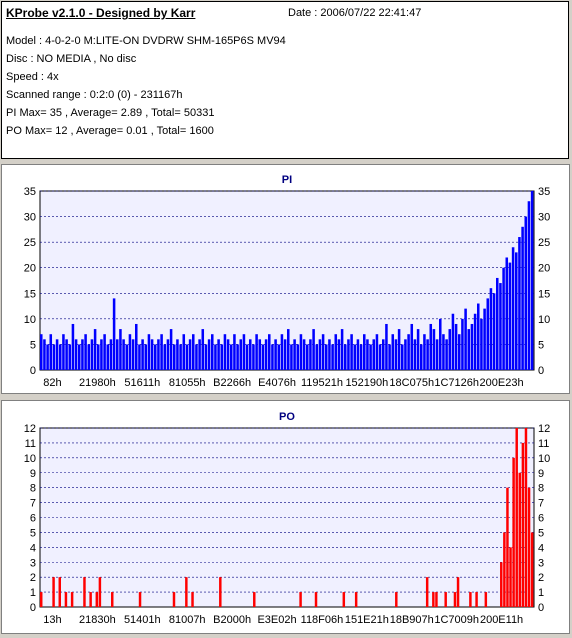 This screenshot has height=638, width=572. What do you see at coordinates (544, 192) in the screenshot?
I see `y-tick-label-right: 35` at bounding box center [544, 192].